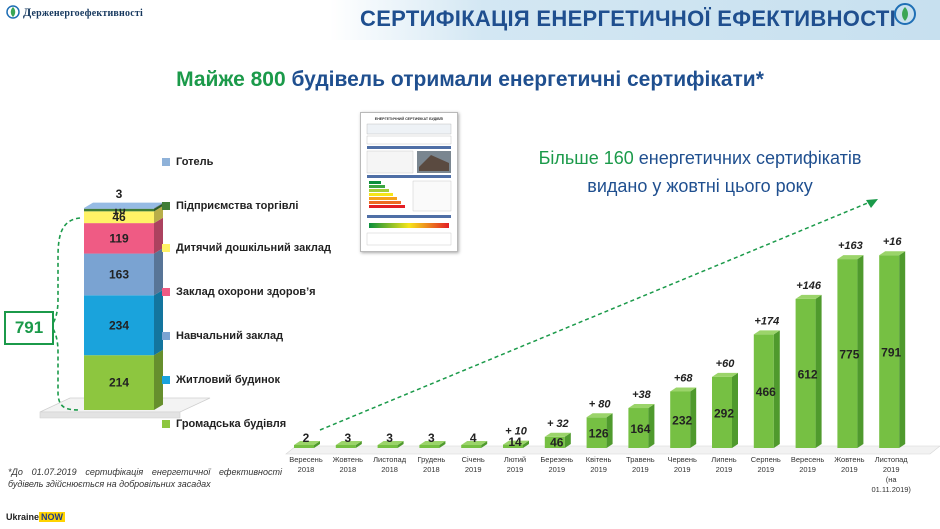  What do you see at coordinates (474, 439) in the screenshot?
I see `bar: 4` at bounding box center [474, 439].